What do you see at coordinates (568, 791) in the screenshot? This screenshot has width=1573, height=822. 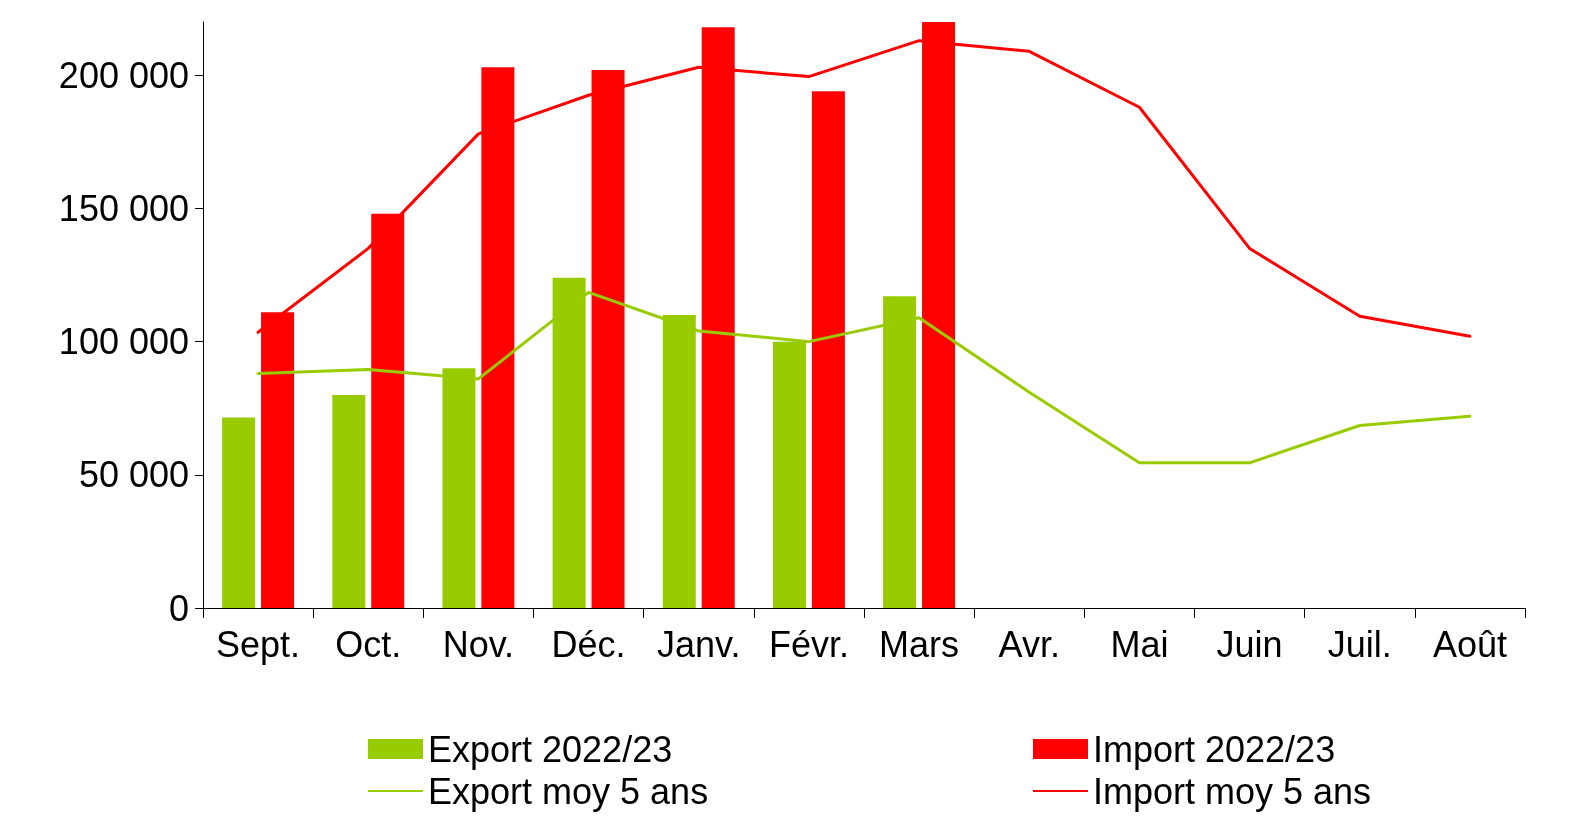 I see `legend-label: Export moy 5 ans` at bounding box center [568, 791].